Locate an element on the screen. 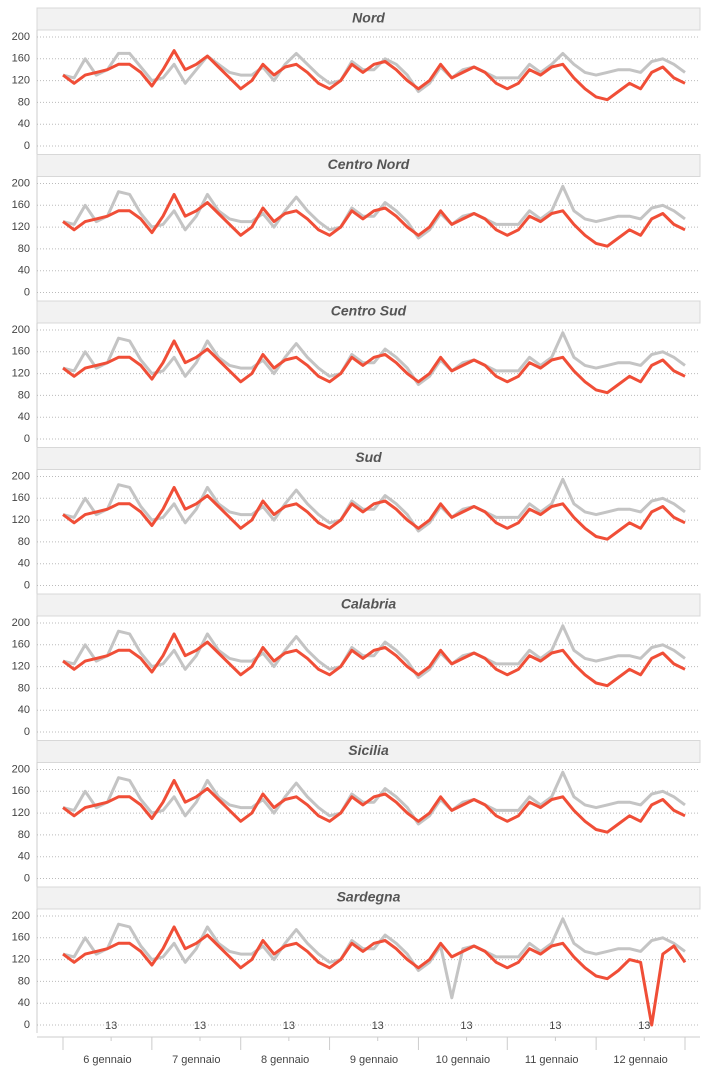 Image resolution: width=707 pixels, height=1072 pixels. panel-title: Sardegna is located at coordinates (369, 897).